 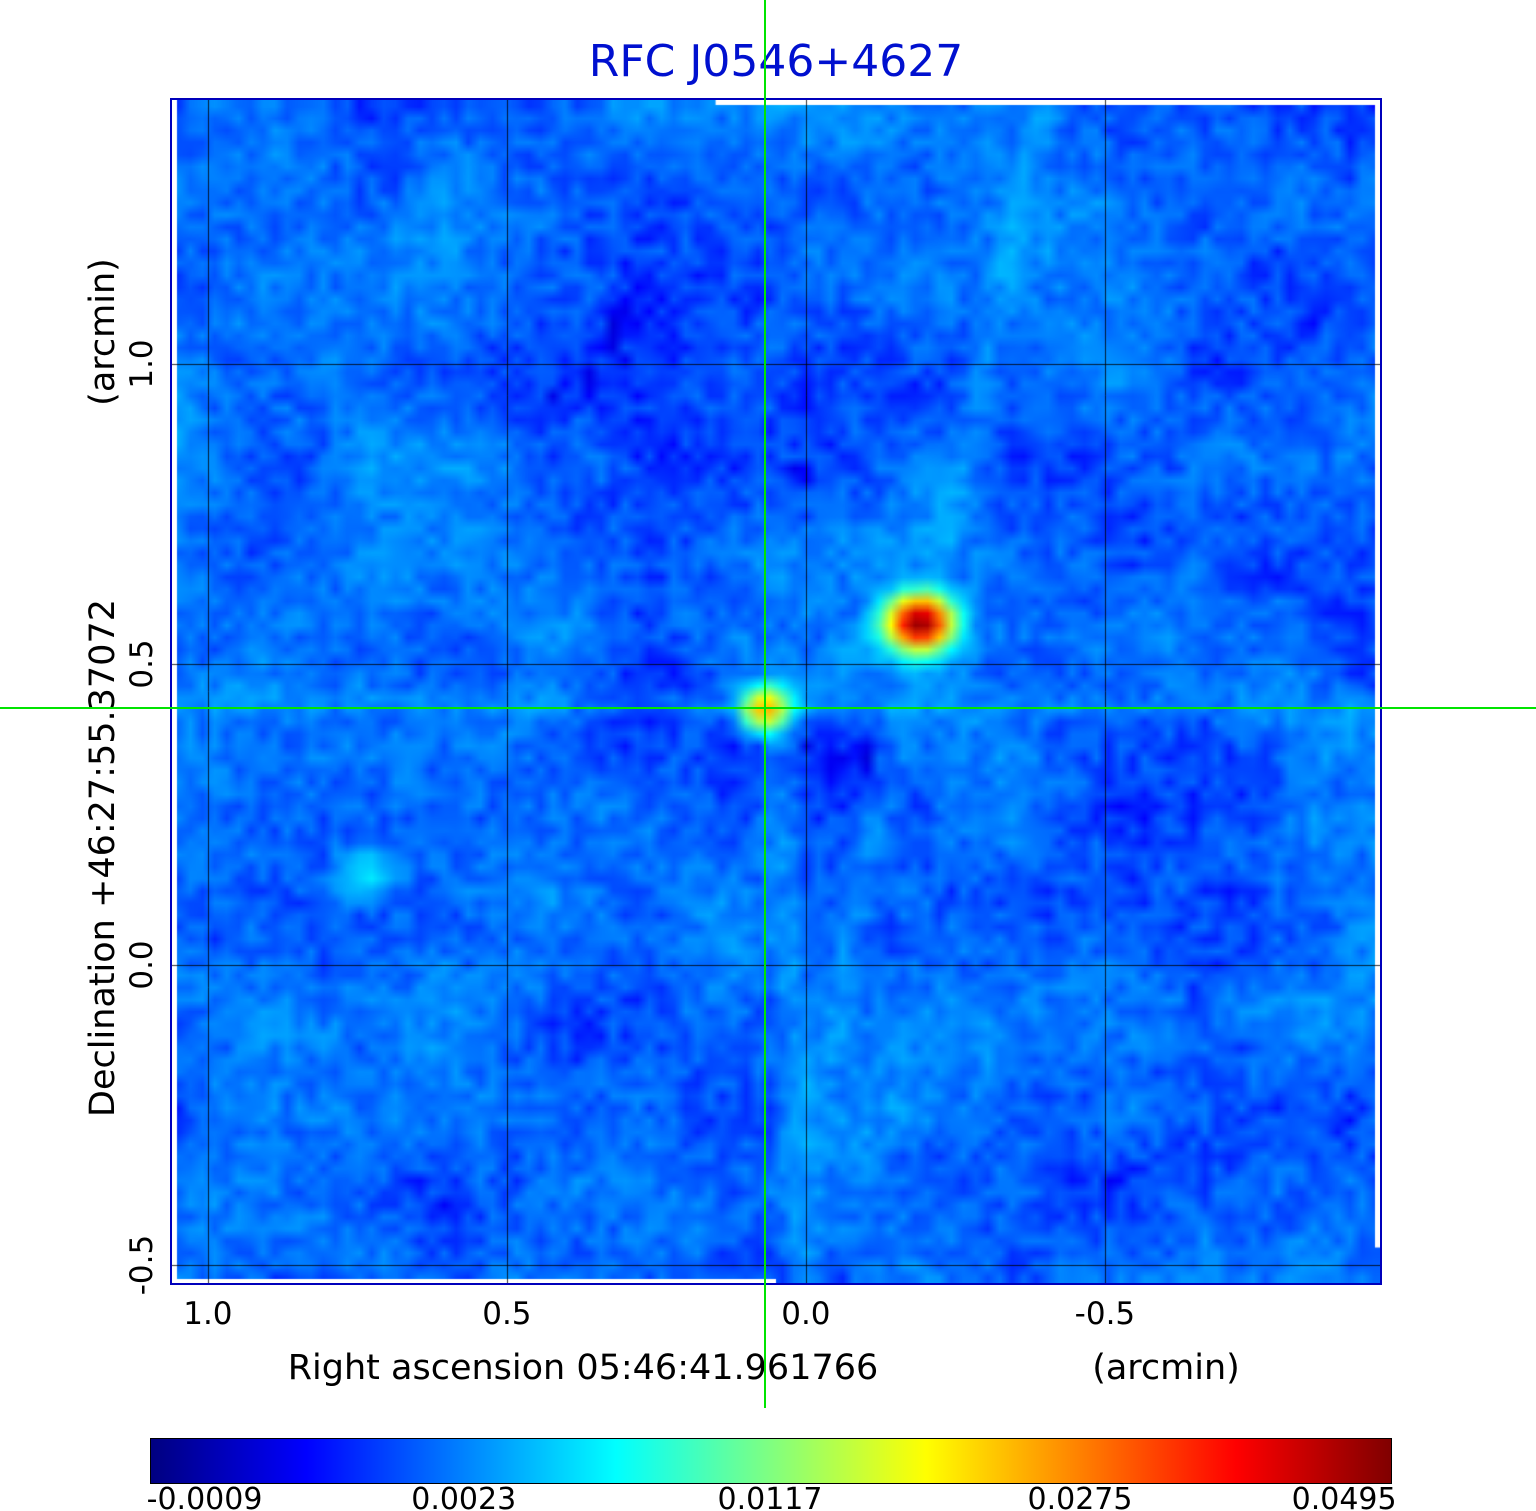 What do you see at coordinates (776, 61) in the screenshot?
I see `figure-title: RFC J0546+4627` at bounding box center [776, 61].